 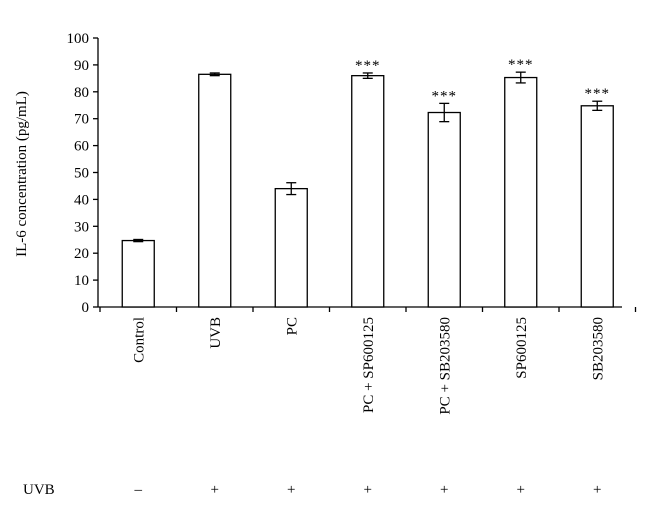 What do you see at coordinates (81, 227) in the screenshot?
I see `y-tick-label: 30` at bounding box center [81, 227].